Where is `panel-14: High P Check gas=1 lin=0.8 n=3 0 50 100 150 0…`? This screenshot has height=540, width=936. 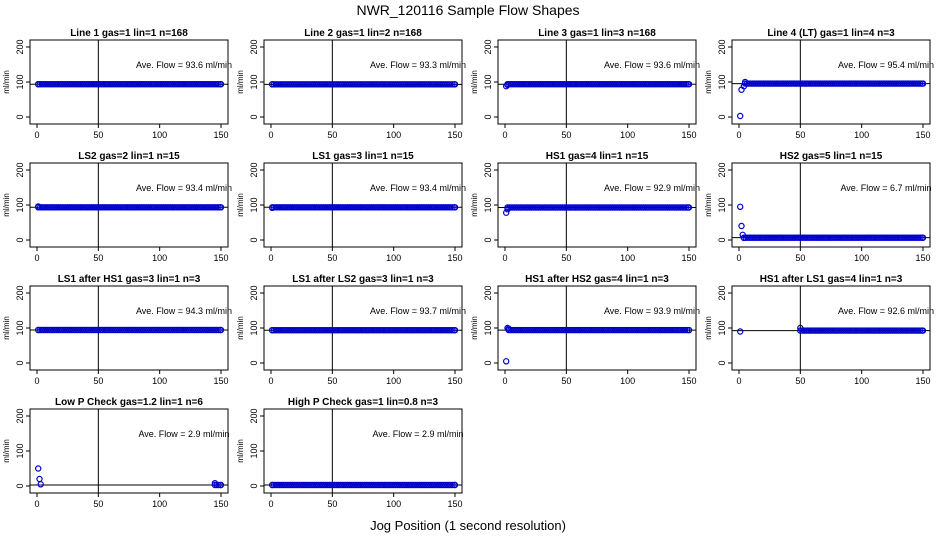 panel-14: High P Check gas=1 lin=0.8 n=3 0 50 100 150 0… is located at coordinates (350, 453).